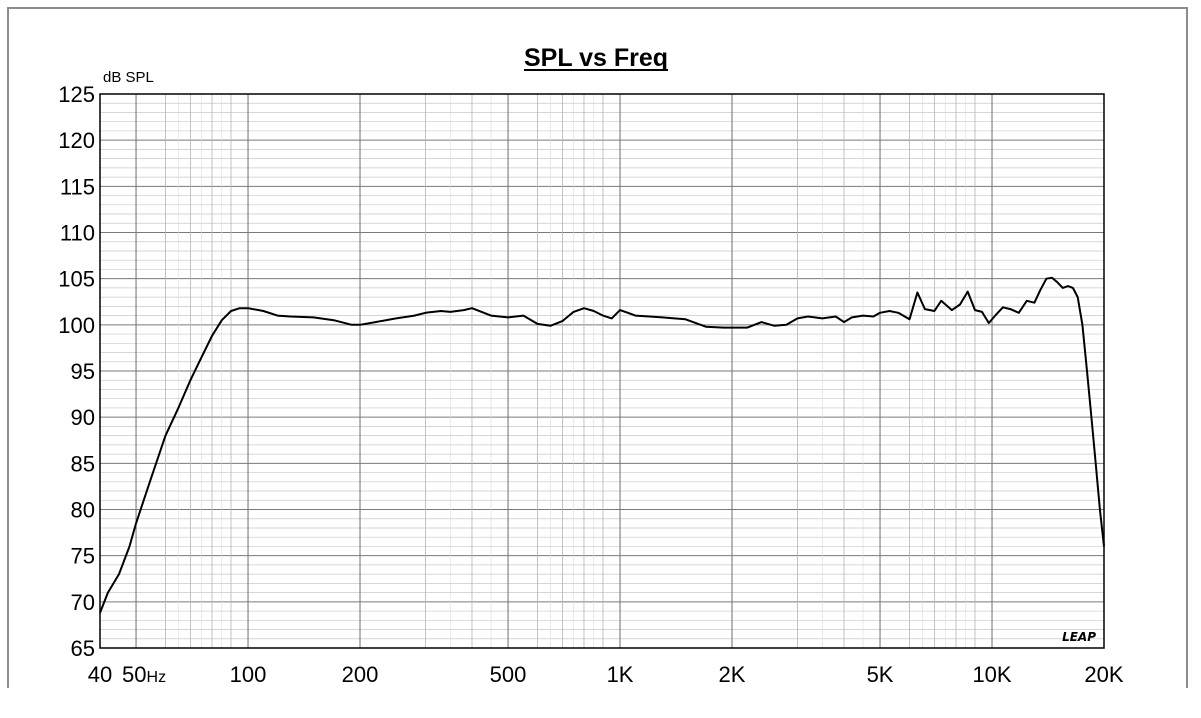 Image resolution: width=1201 pixels, height=718 pixels. I want to click on x-tick-label: 1K, so click(620, 674).